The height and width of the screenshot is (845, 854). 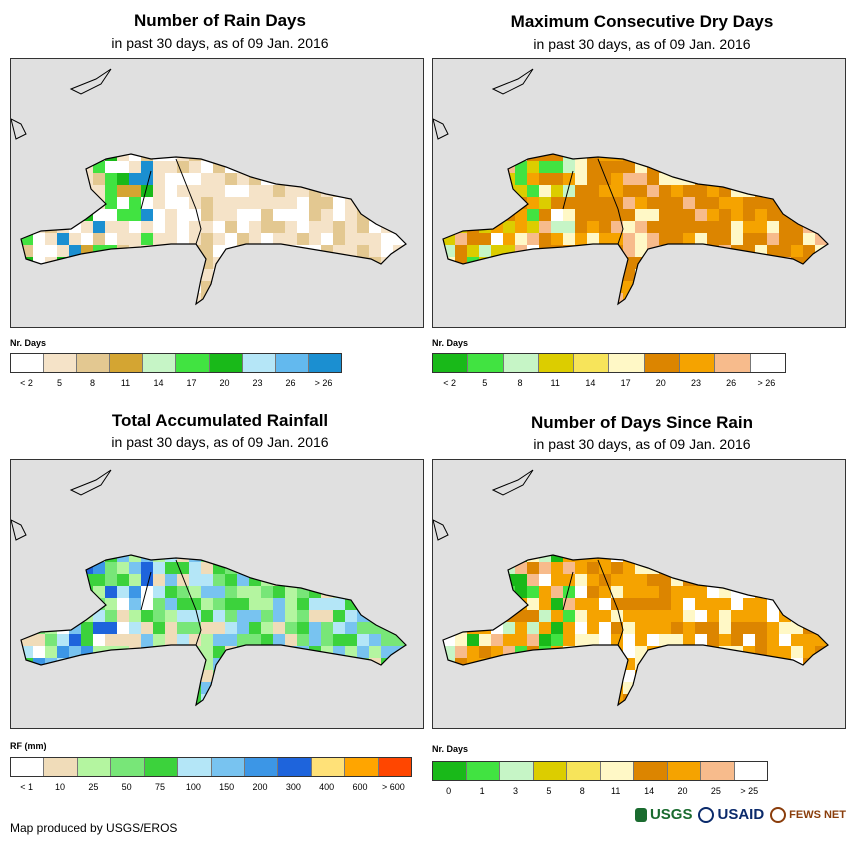 What do you see at coordinates (749, 791) in the screenshot?
I see `legend-tick-label: > 25` at bounding box center [749, 791].